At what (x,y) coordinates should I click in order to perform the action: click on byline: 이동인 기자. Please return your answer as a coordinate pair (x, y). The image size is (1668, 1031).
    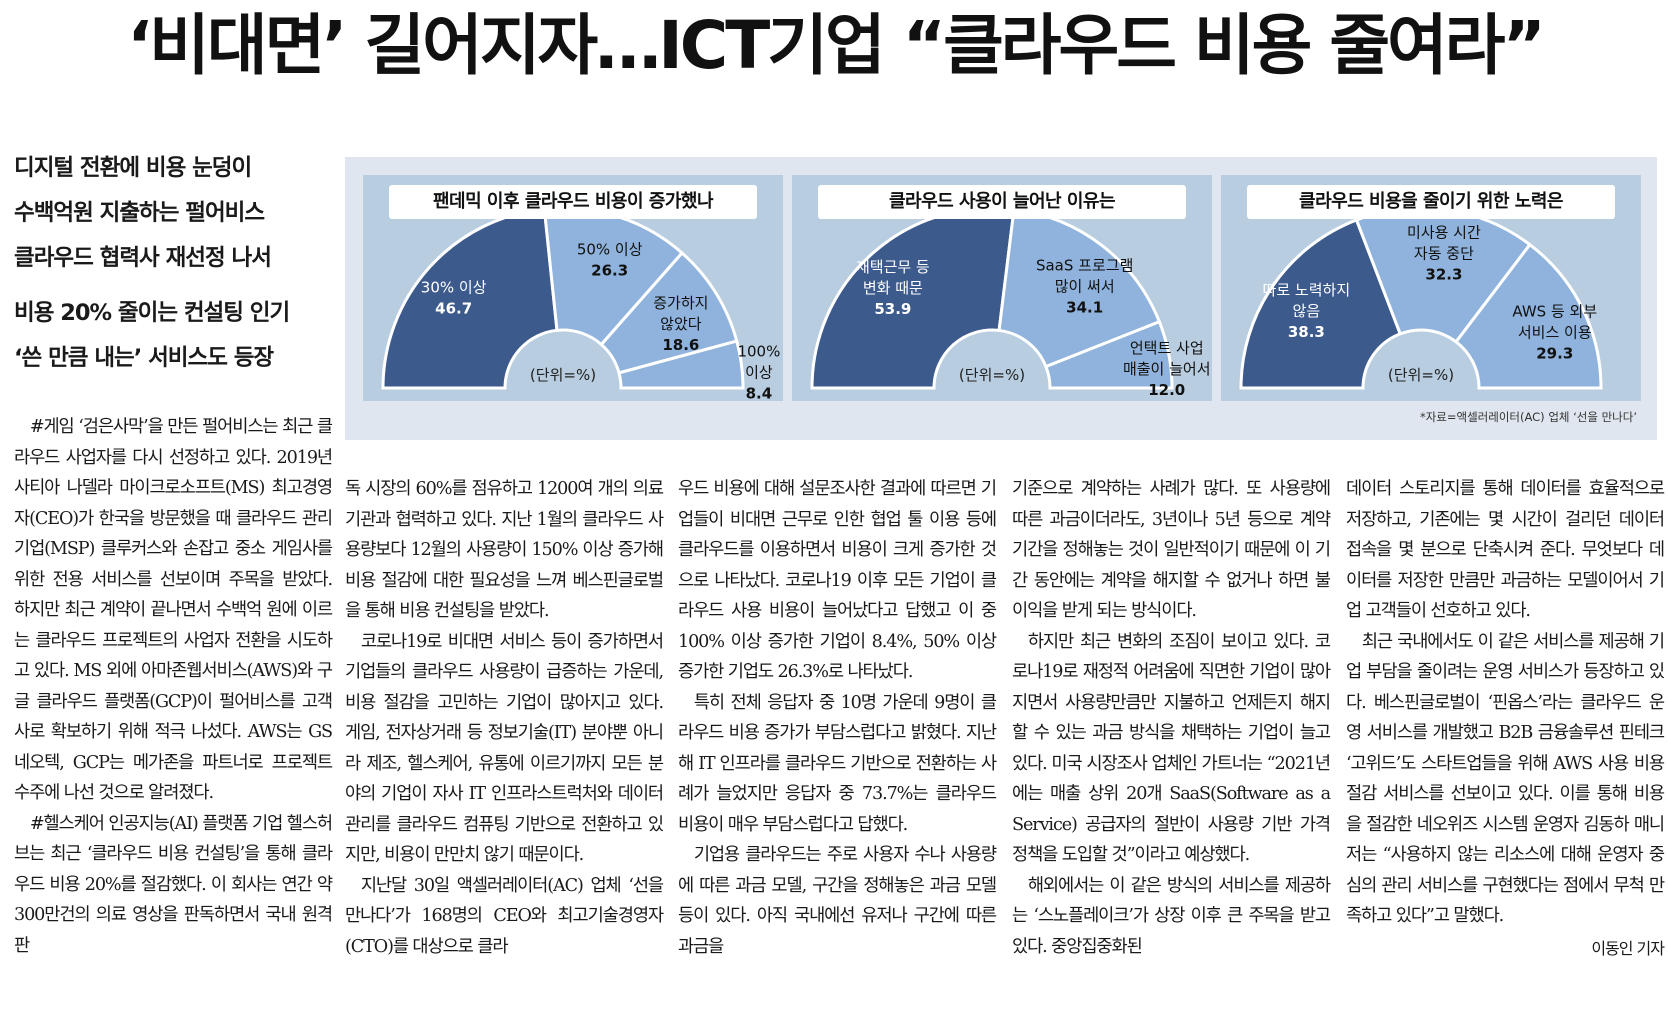
    Looking at the image, I should click on (1628, 948).